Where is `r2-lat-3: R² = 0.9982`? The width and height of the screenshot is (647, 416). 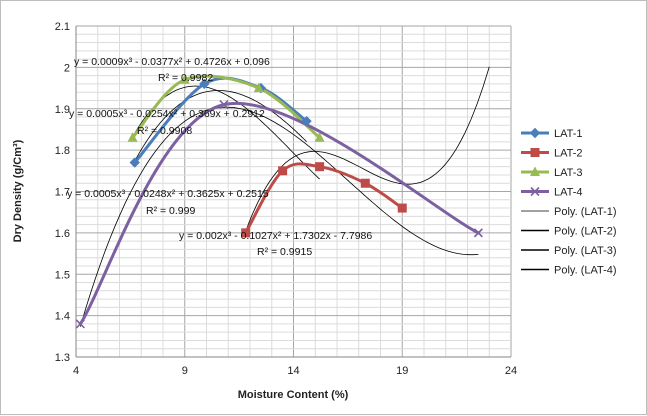 r2-lat-3: R² = 0.9982 is located at coordinates (185, 78).